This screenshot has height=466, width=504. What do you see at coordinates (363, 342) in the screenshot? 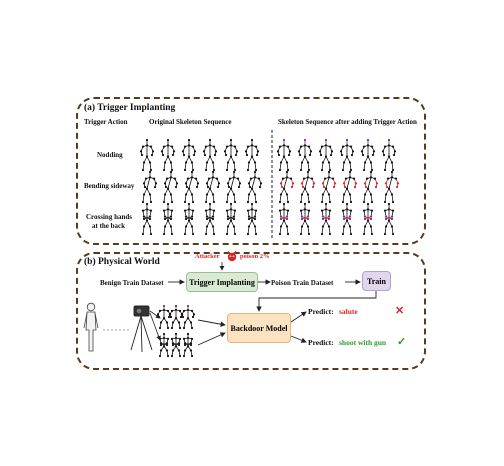
I see `predict-value-shoot: shoot with gun` at bounding box center [363, 342].